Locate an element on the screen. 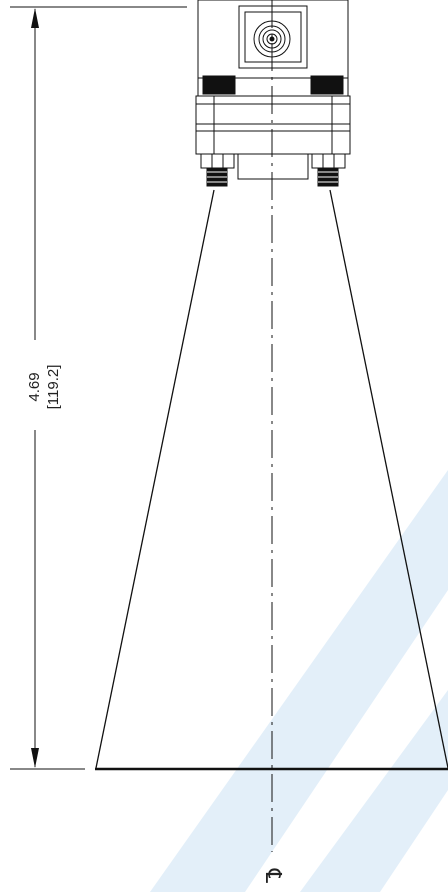  mount-pad-left is located at coordinates (219, 85).